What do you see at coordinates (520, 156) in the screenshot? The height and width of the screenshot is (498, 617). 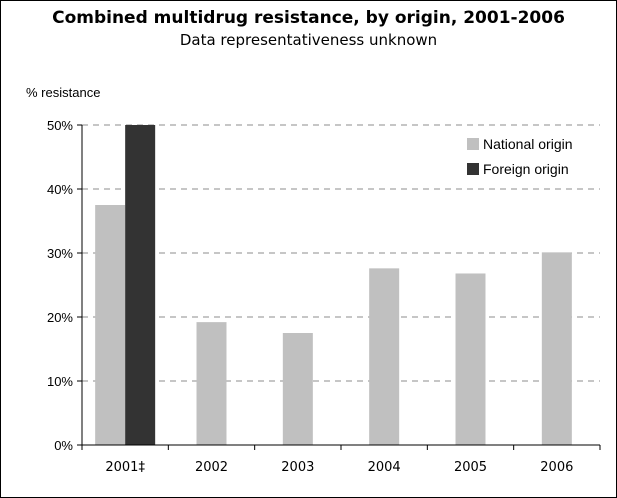 I see `legend: National origin Foreign origin` at bounding box center [520, 156].